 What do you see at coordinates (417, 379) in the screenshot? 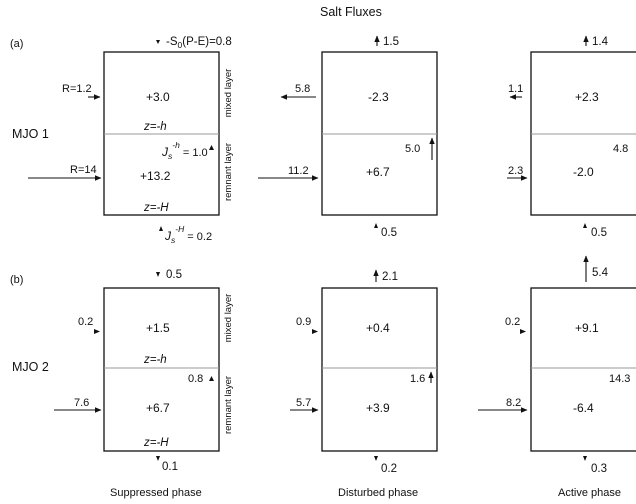
I see `row2-disturbed-interface-value: 1.6` at bounding box center [417, 379].